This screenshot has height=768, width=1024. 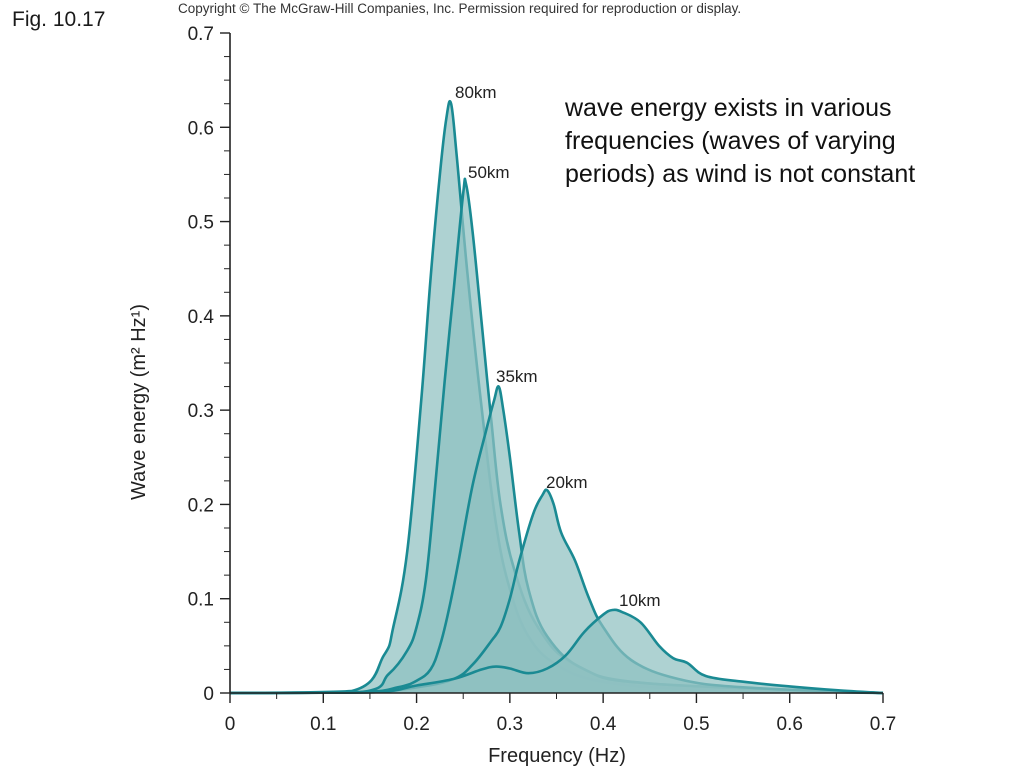 I want to click on x-tick-label: 0, so click(x=230, y=724).